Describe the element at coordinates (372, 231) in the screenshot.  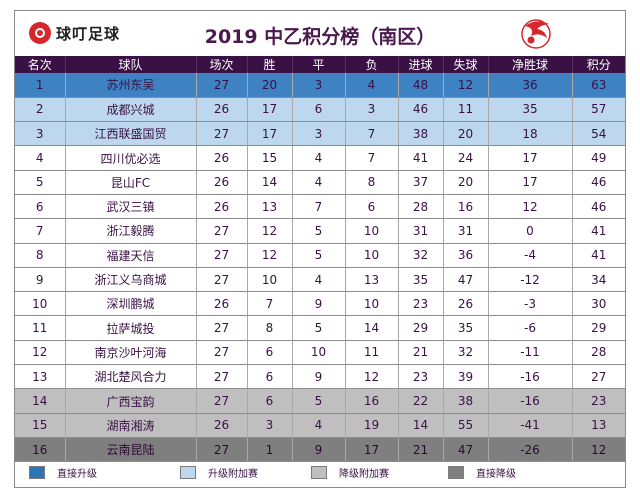
I see `lost-cell: 10` at that location.